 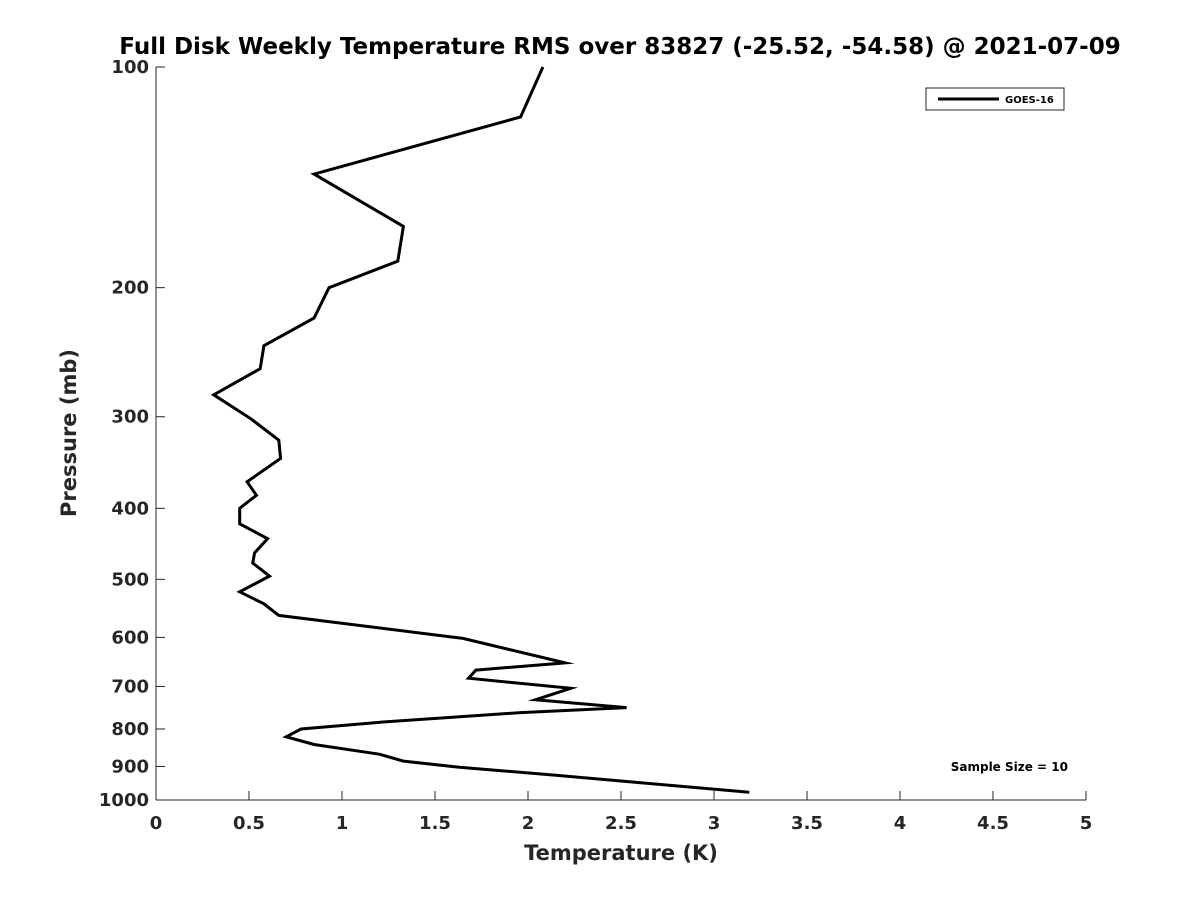 What do you see at coordinates (130, 766) in the screenshot?
I see `y-tick-label: 900` at bounding box center [130, 766].